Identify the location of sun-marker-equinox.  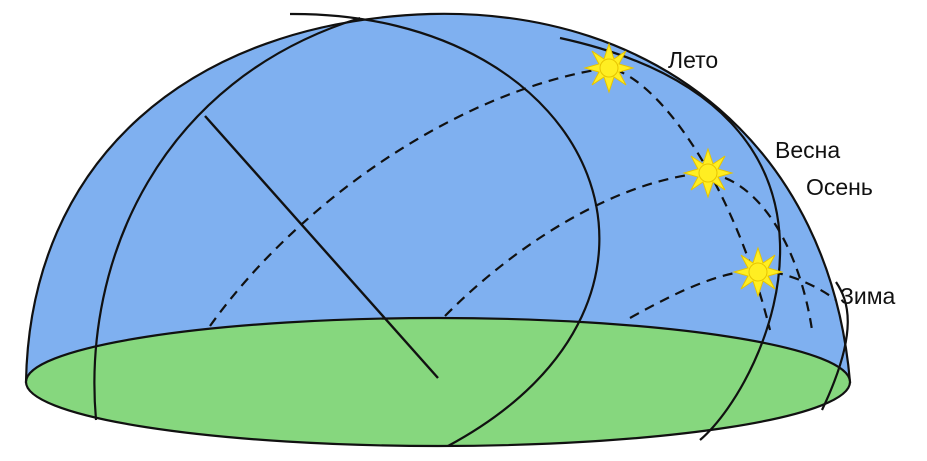
(708, 173).